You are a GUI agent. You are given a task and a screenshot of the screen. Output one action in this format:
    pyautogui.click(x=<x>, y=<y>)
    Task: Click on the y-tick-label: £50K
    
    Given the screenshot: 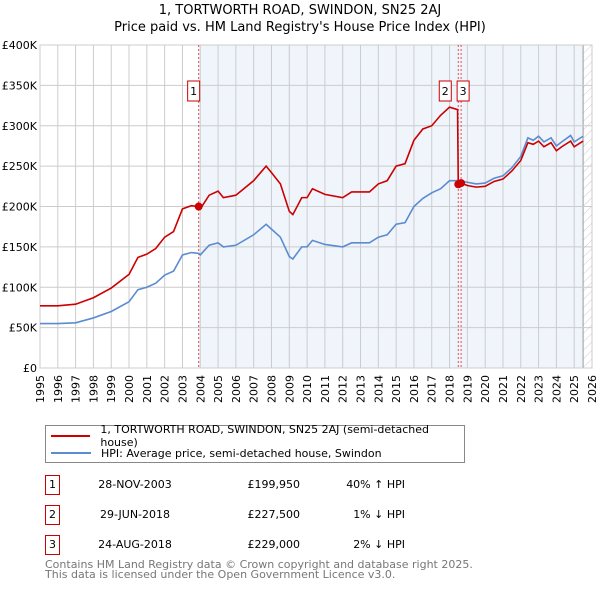 What is the action you would take?
    pyautogui.click(x=23, y=328)
    